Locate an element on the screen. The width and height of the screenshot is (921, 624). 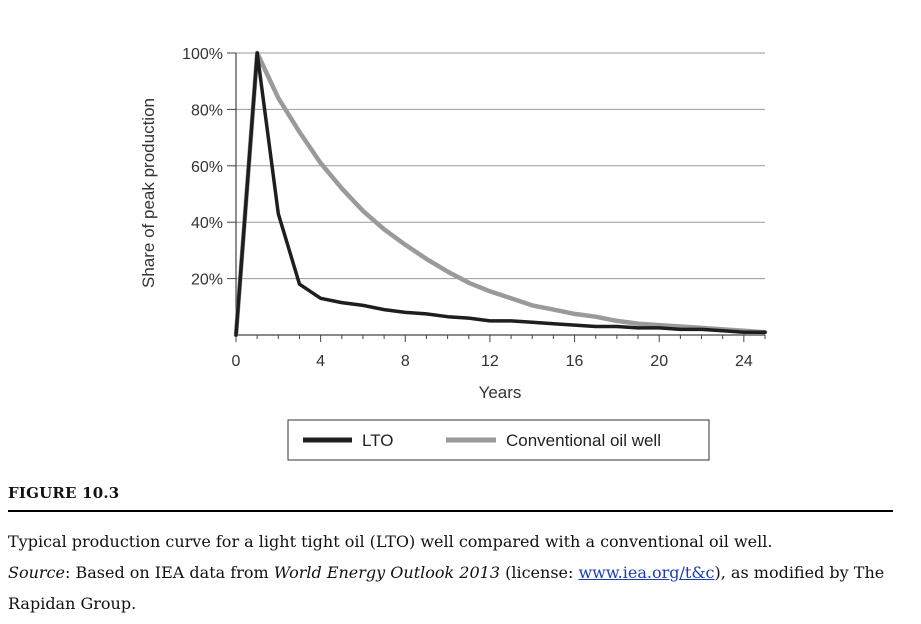
figure-label: FIGURE 10.3 is located at coordinates (64, 493).